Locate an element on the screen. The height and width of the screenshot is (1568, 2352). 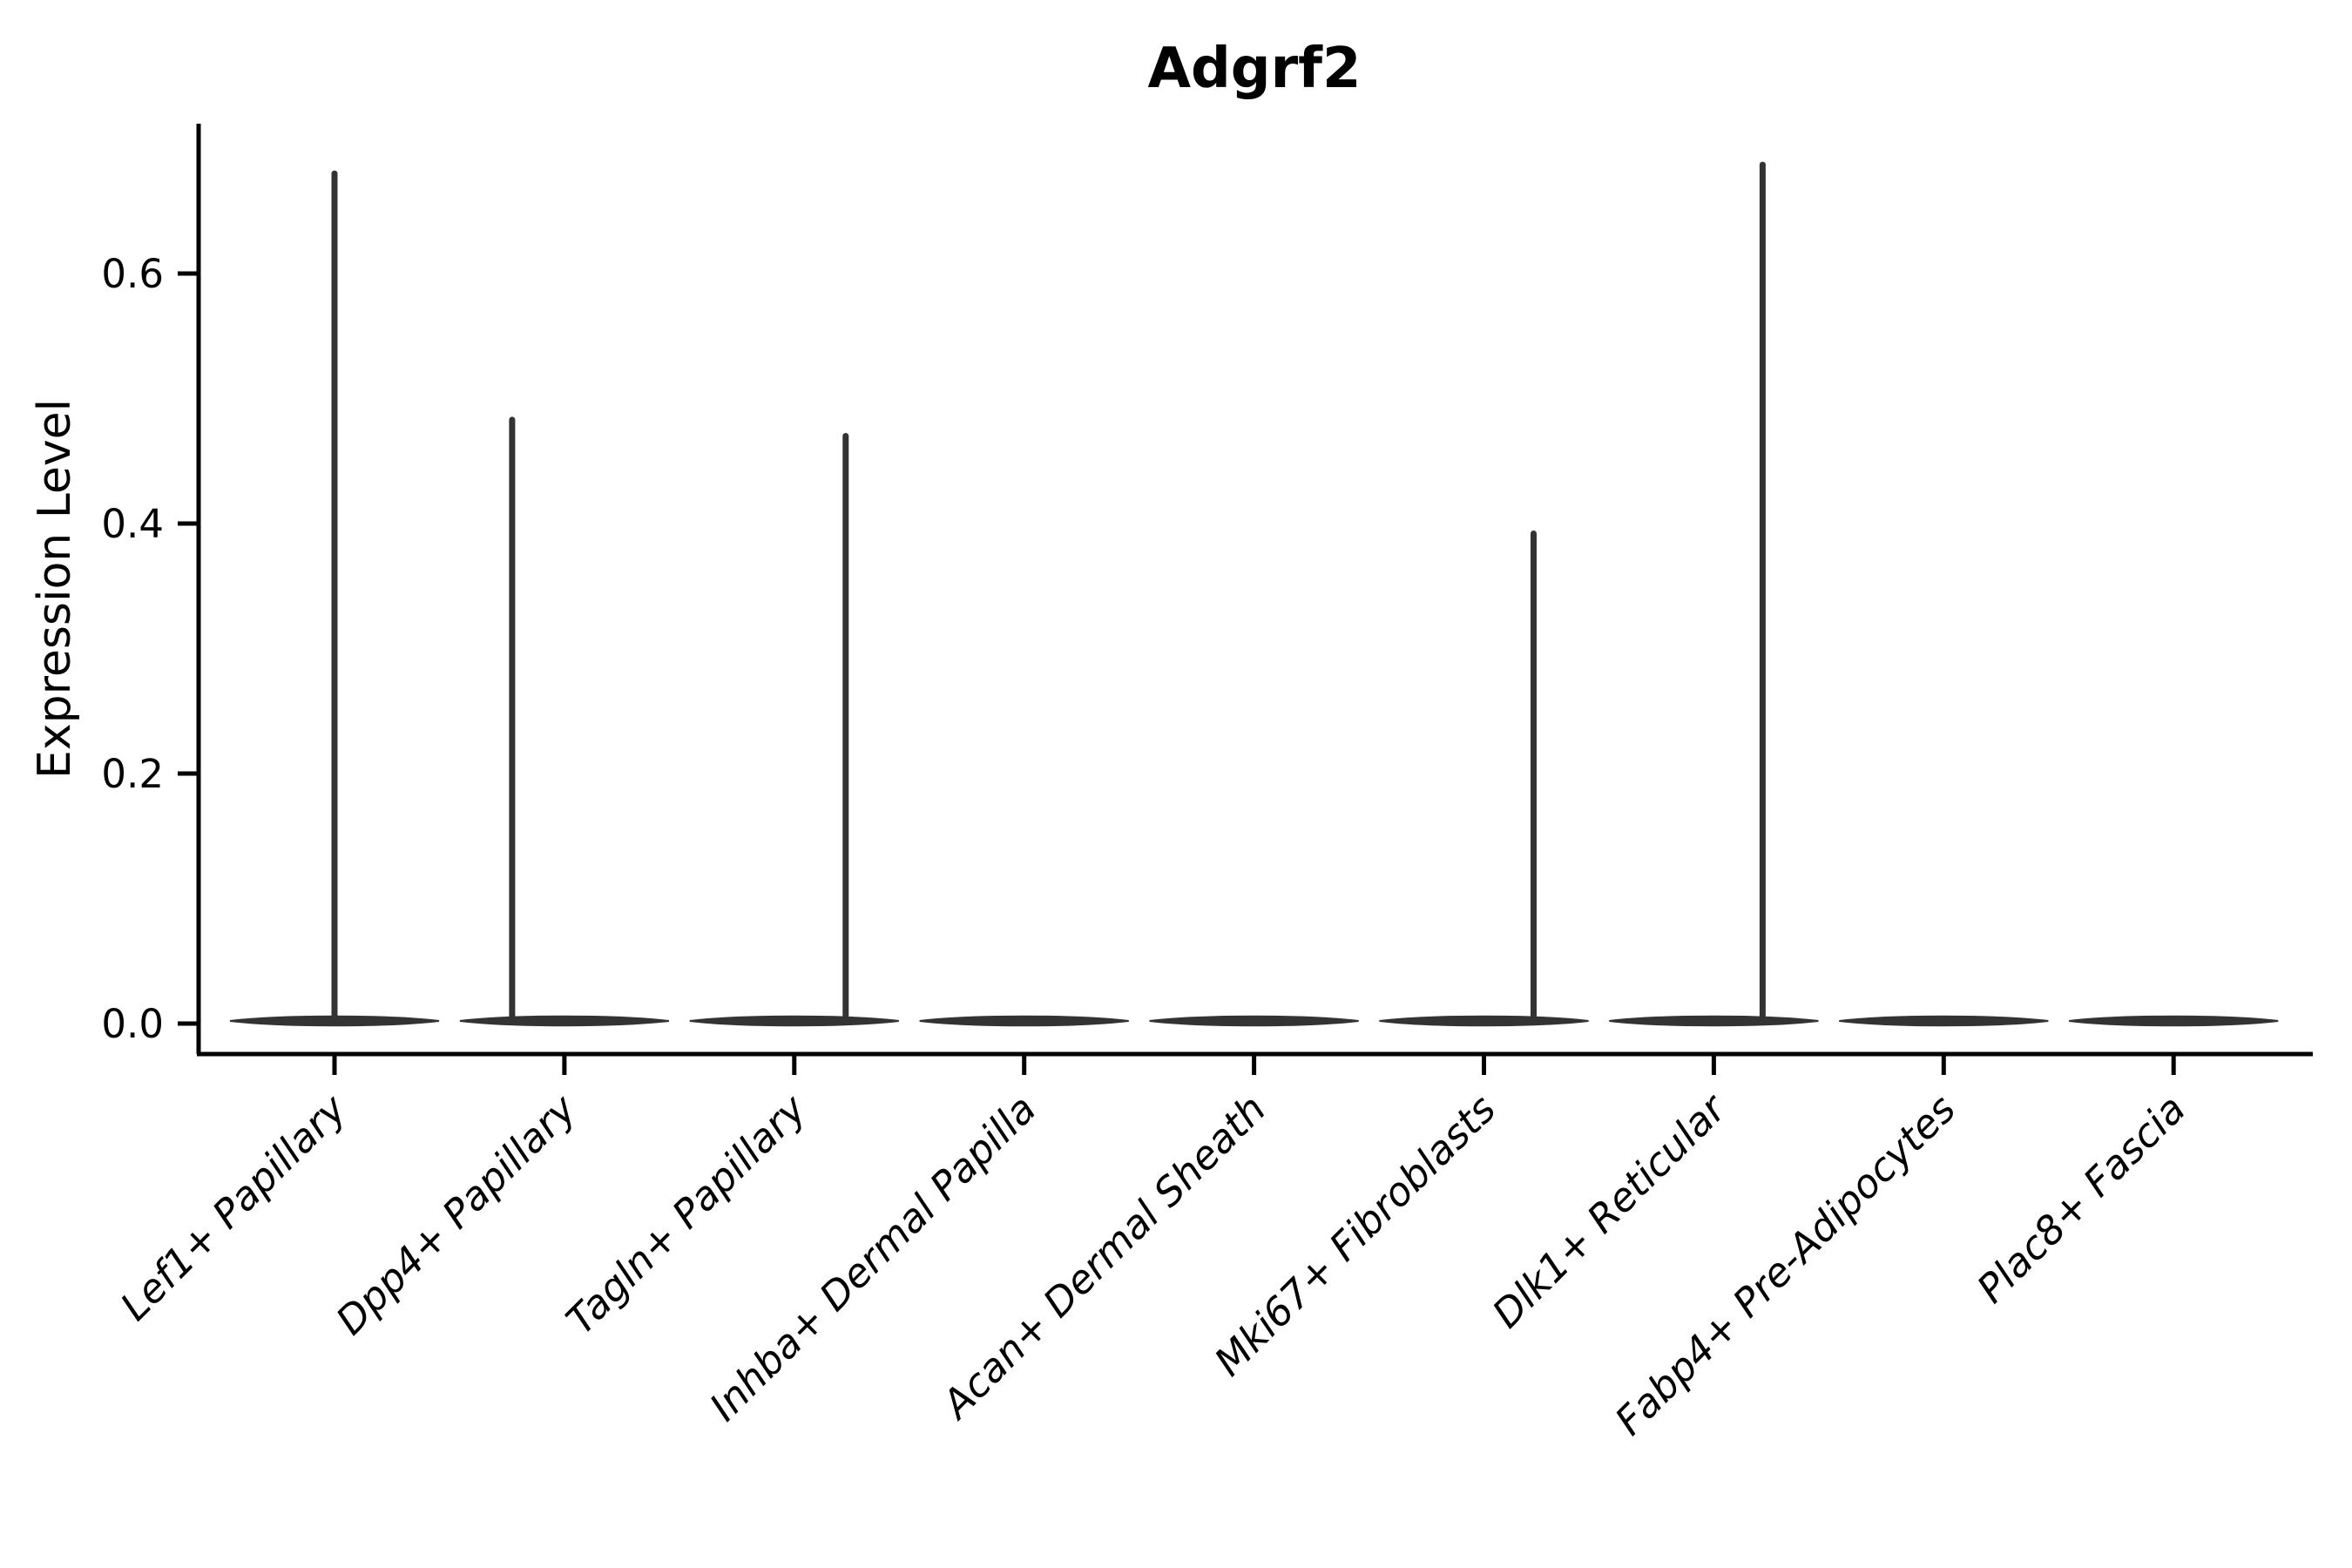
x-tick-label: Plac8+ Fascia is located at coordinates (2081, 1198).